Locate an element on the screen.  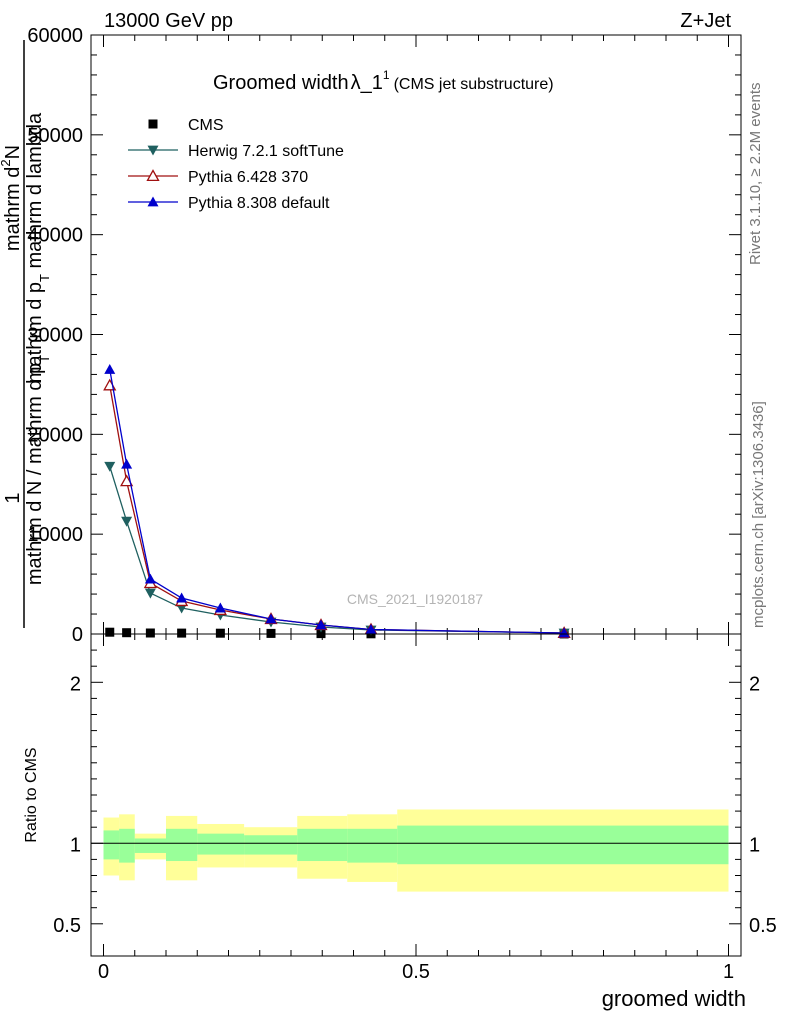
legend-label: Pythia 6.428 370 is located at coordinates (248, 177).